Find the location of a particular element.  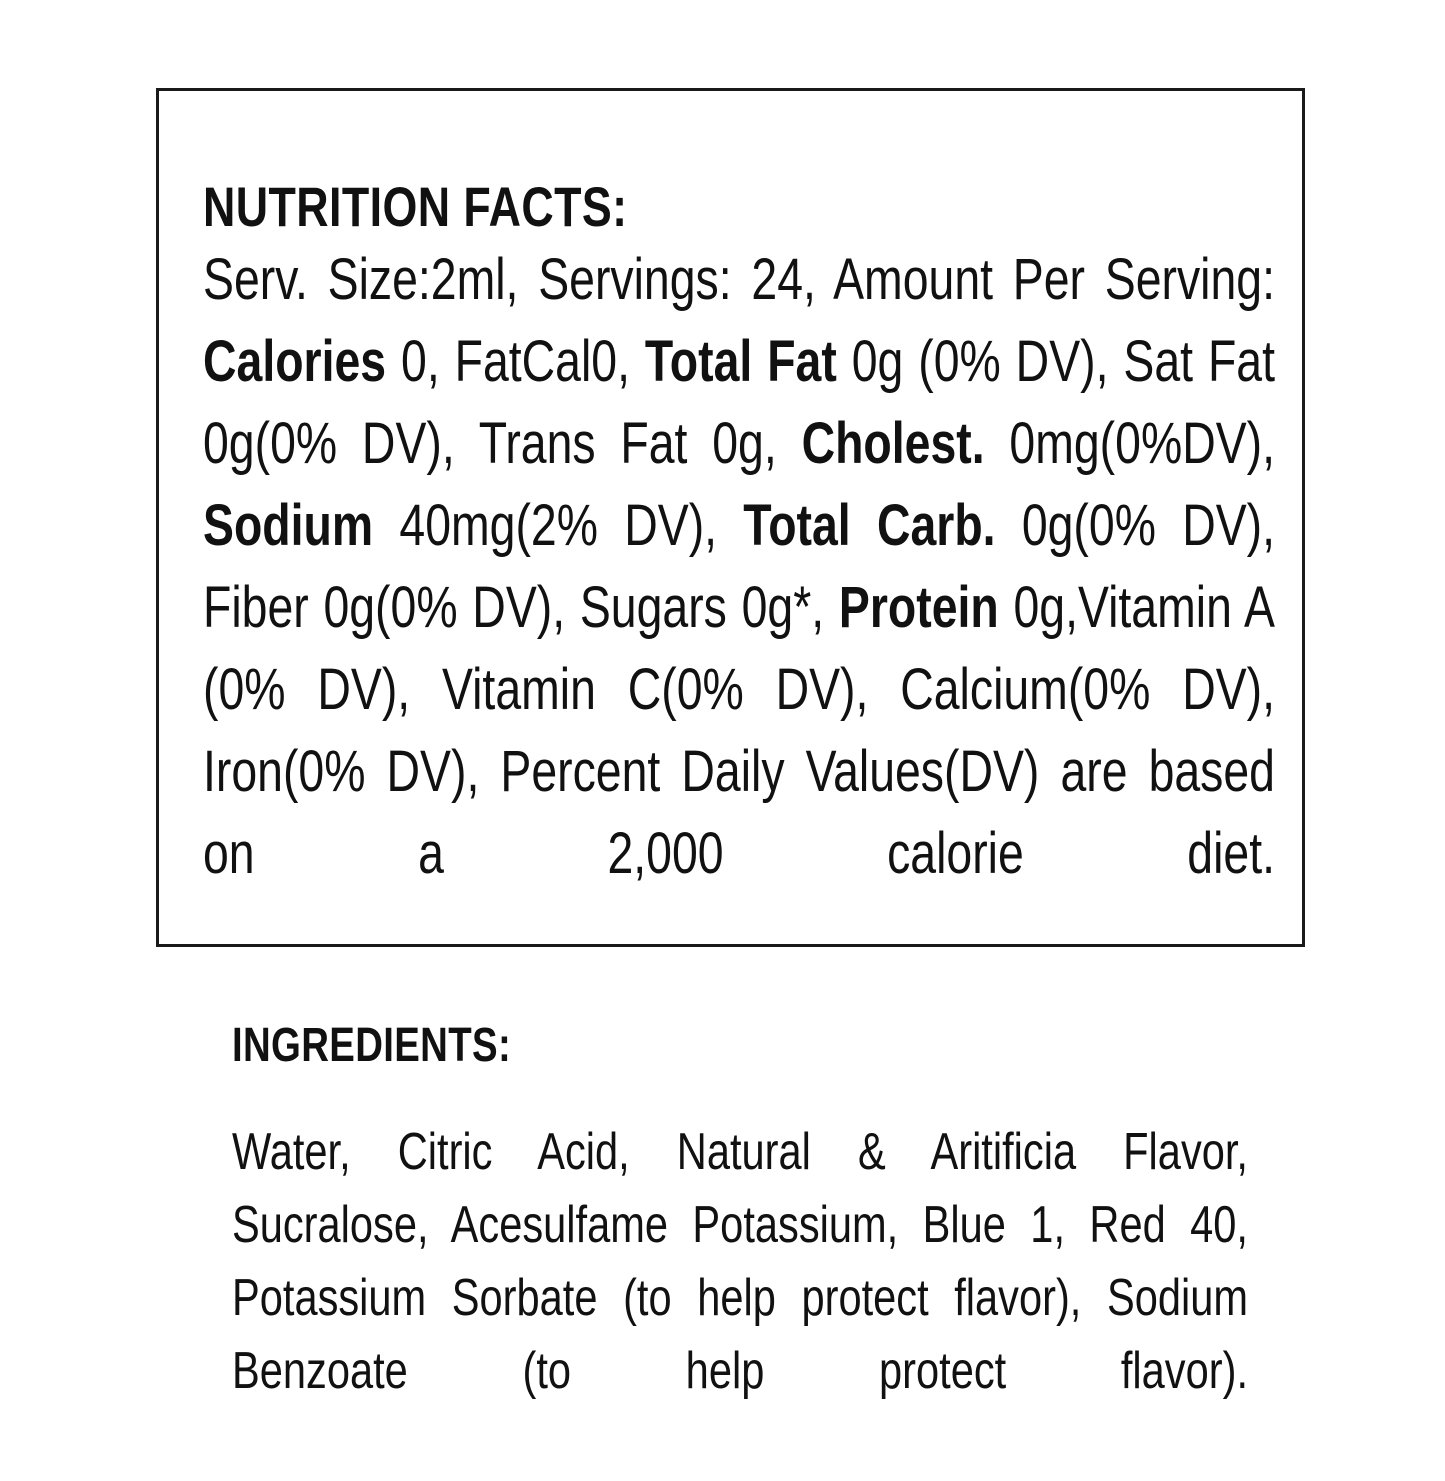

nutrient-name: Cholest. is located at coordinates (893, 443).